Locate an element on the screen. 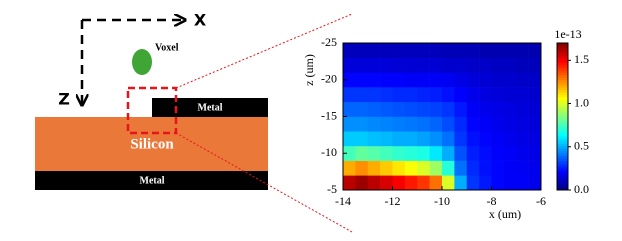 The image size is (622, 241). zoom-box is located at coordinates (152, 110).